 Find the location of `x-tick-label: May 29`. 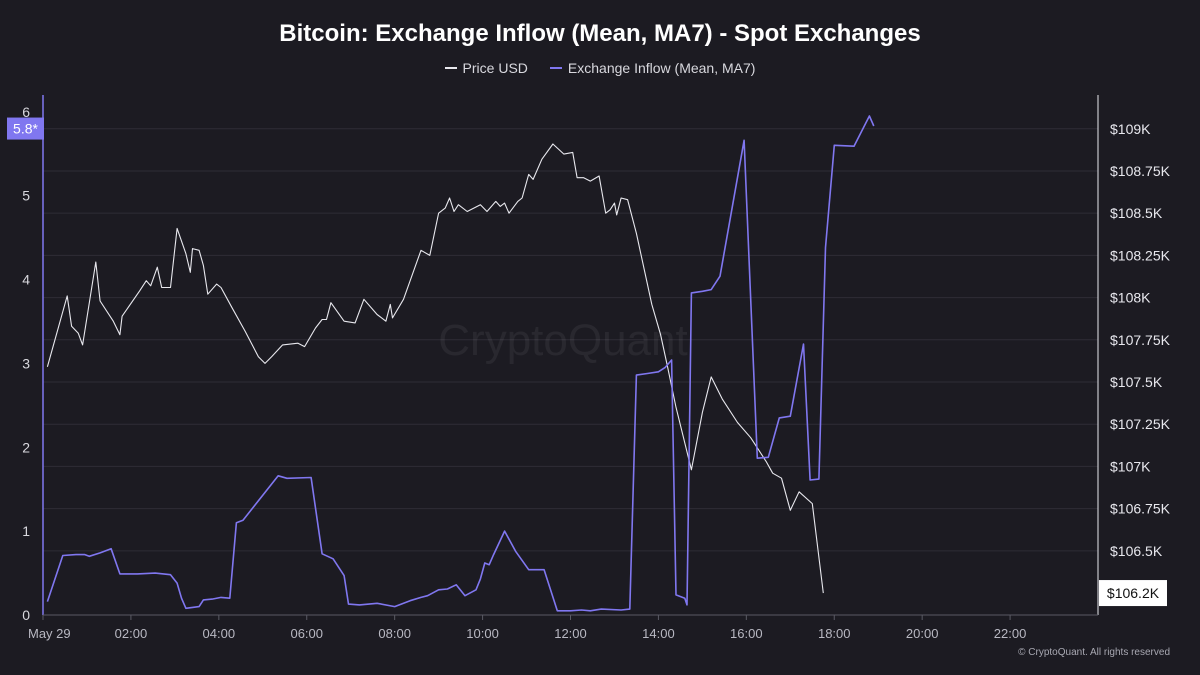

x-tick-label: May 29 is located at coordinates (49, 633).